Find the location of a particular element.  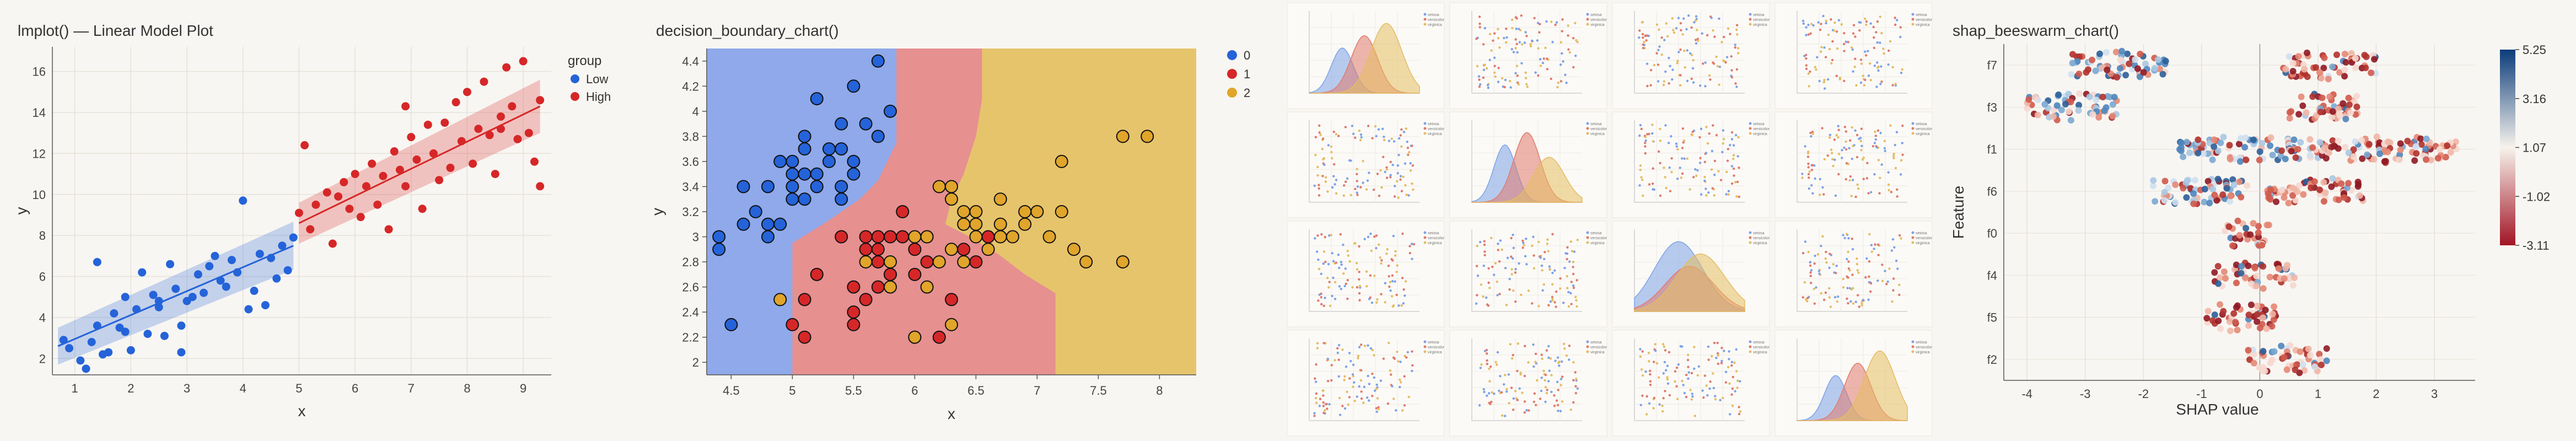

legend-label: 1 is located at coordinates (1247, 74).